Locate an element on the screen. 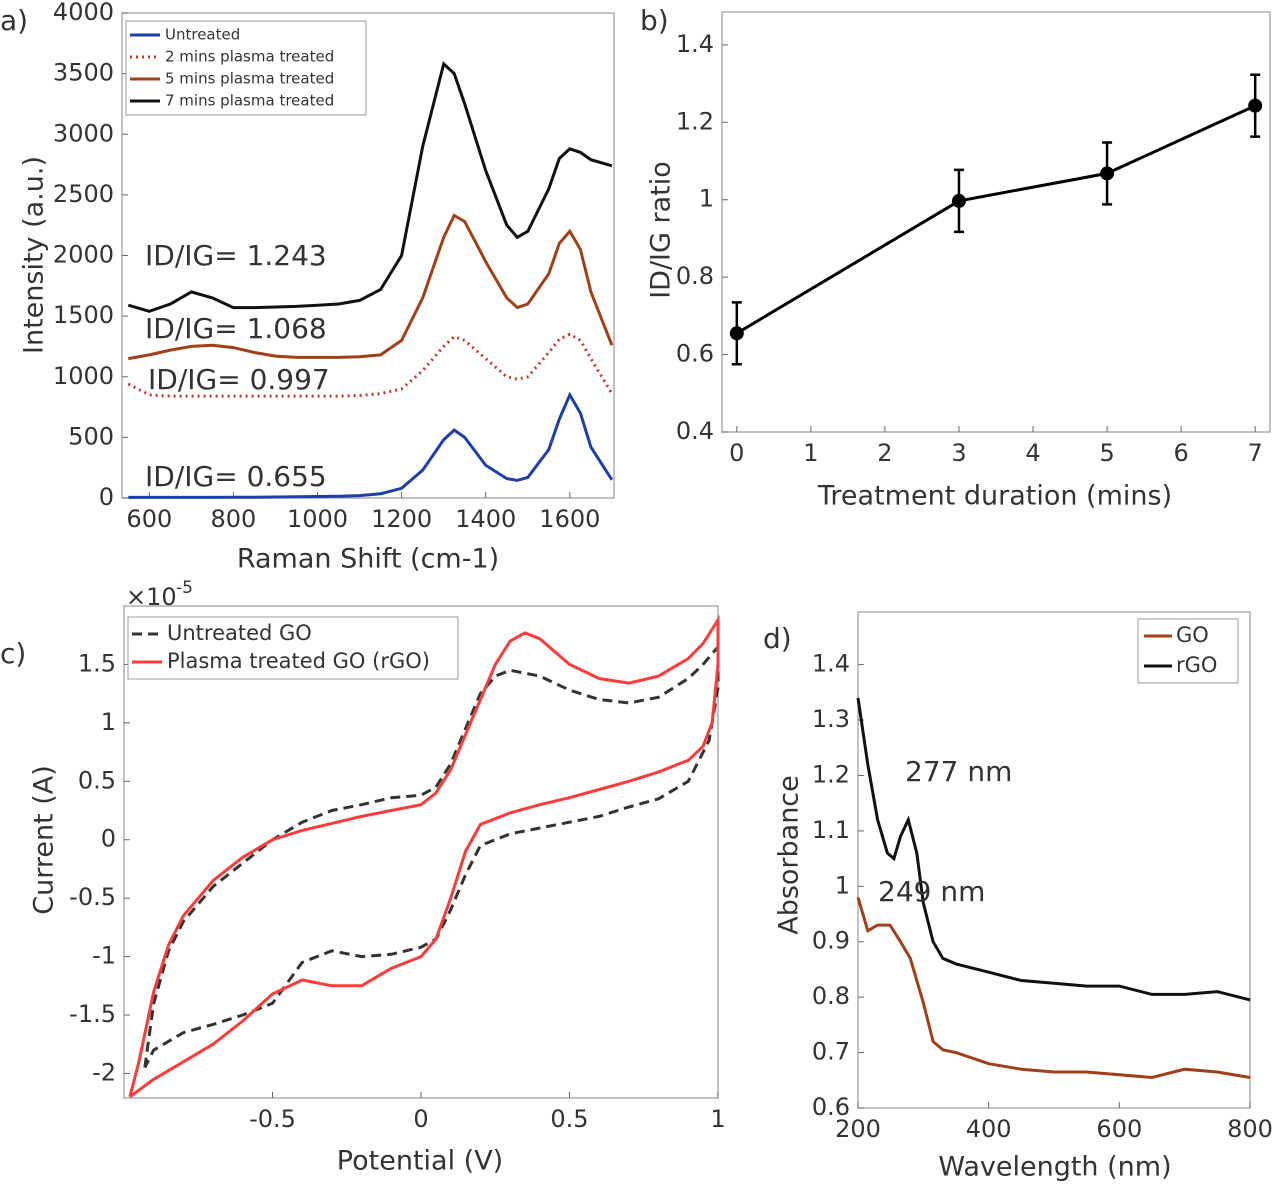 The width and height of the screenshot is (1280, 1190). y-tick-label: 500 is located at coordinates (91, 436).